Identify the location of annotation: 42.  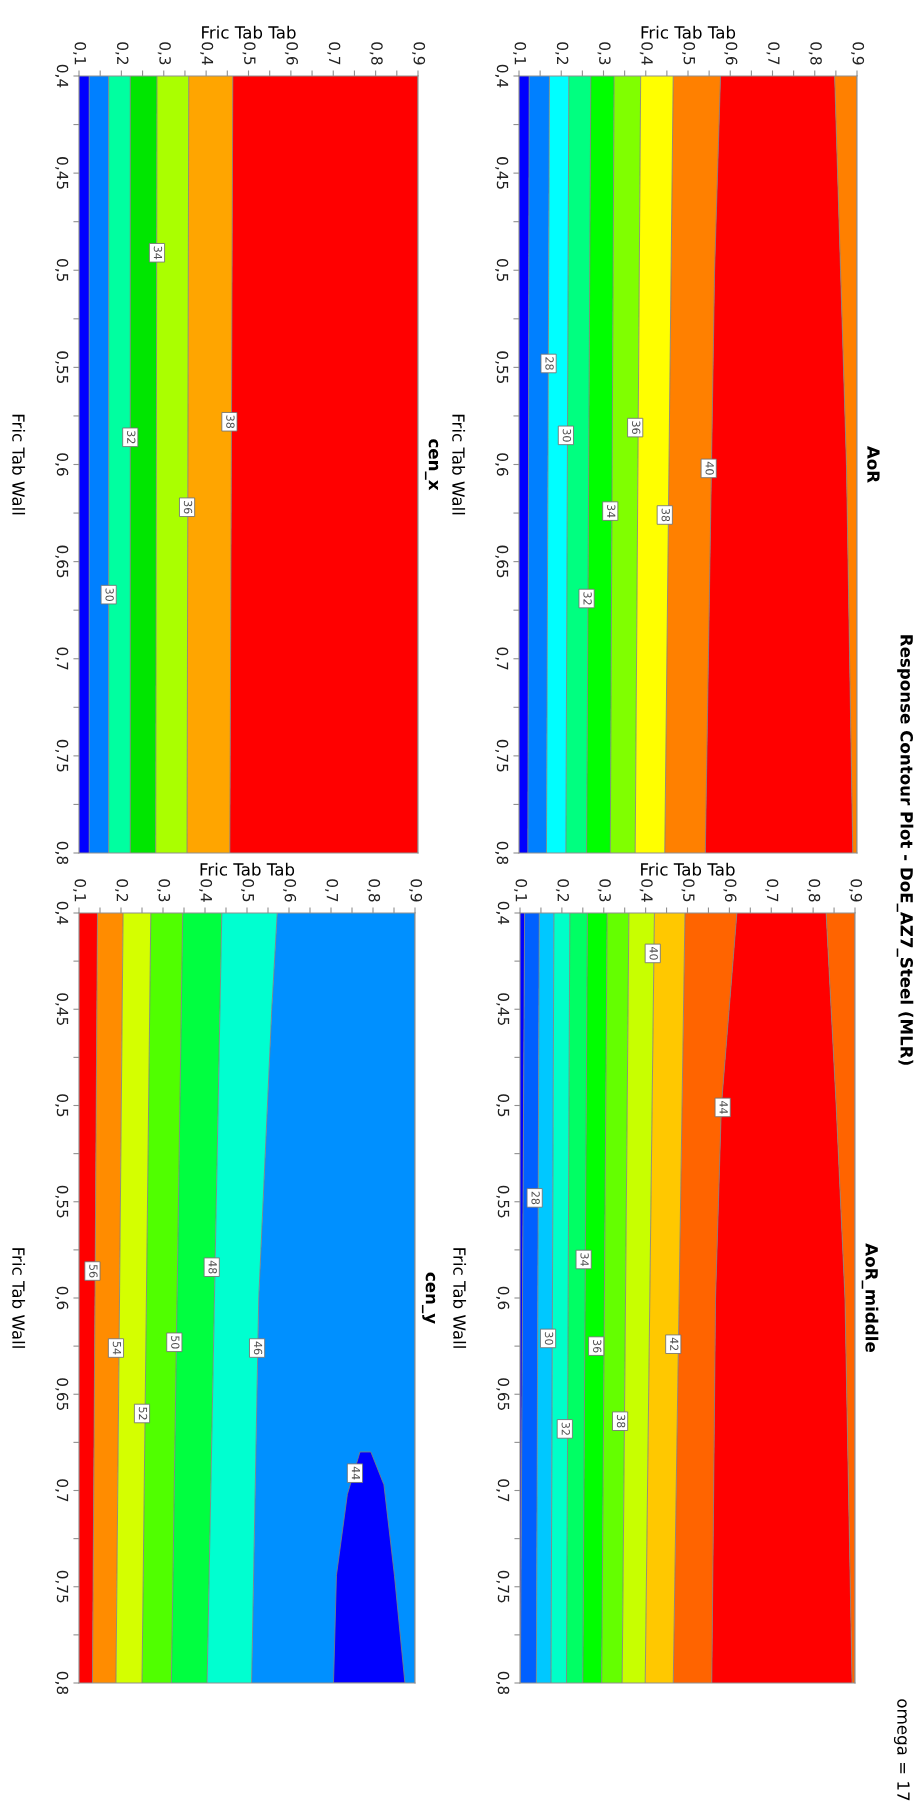
(674, 1344).